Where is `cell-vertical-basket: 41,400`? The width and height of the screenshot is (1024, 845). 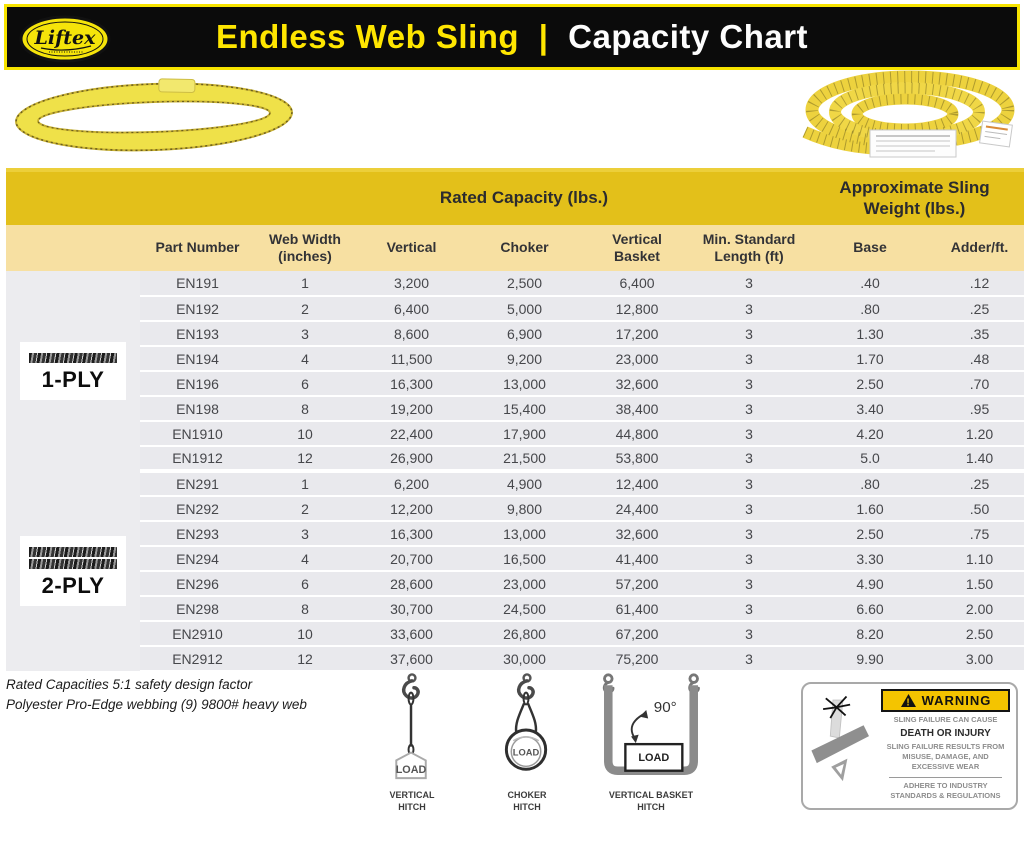 cell-vertical-basket: 41,400 is located at coordinates (637, 559).